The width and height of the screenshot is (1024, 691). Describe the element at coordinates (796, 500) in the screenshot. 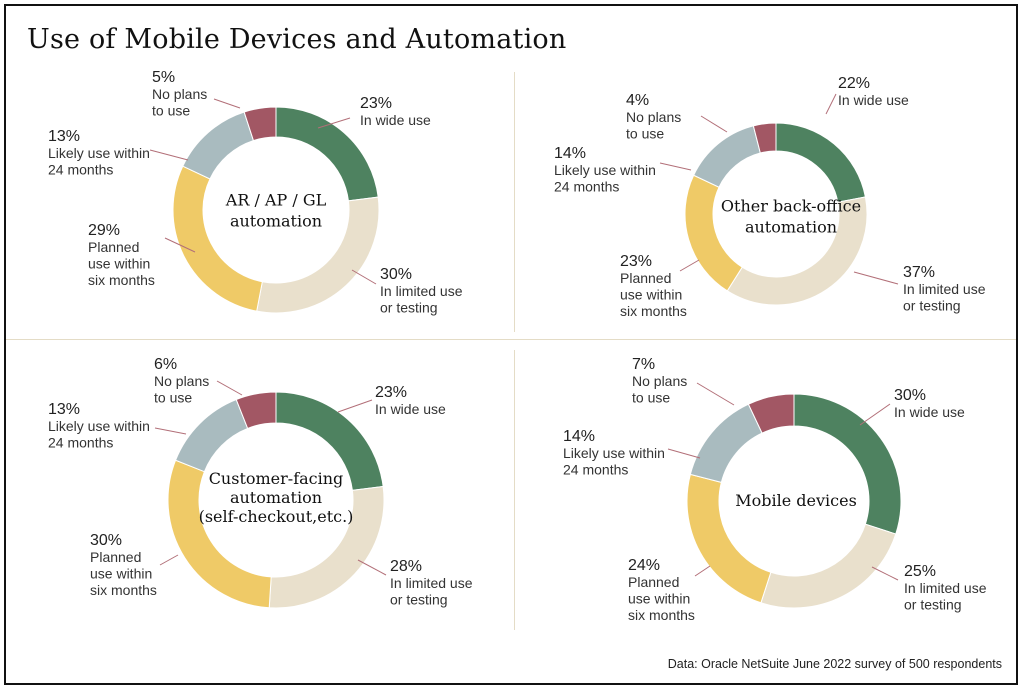

I see `donut-center-title-line: Mobile devices` at that location.